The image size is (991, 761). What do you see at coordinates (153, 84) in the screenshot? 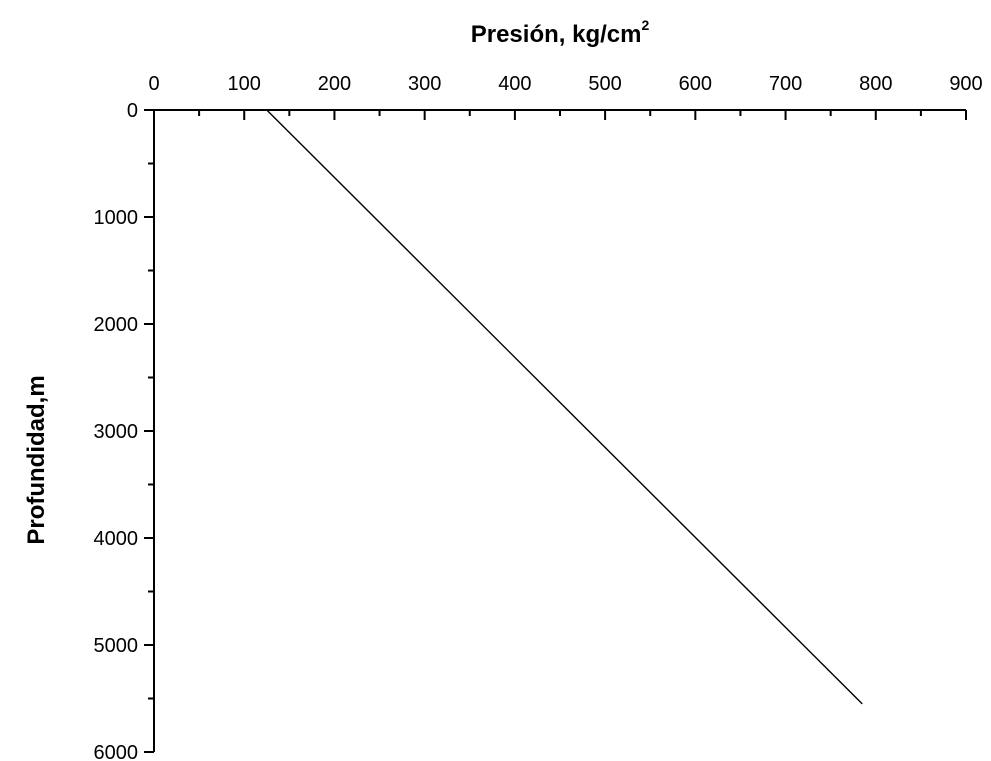
I see `x-tick-label: 0` at bounding box center [153, 84].